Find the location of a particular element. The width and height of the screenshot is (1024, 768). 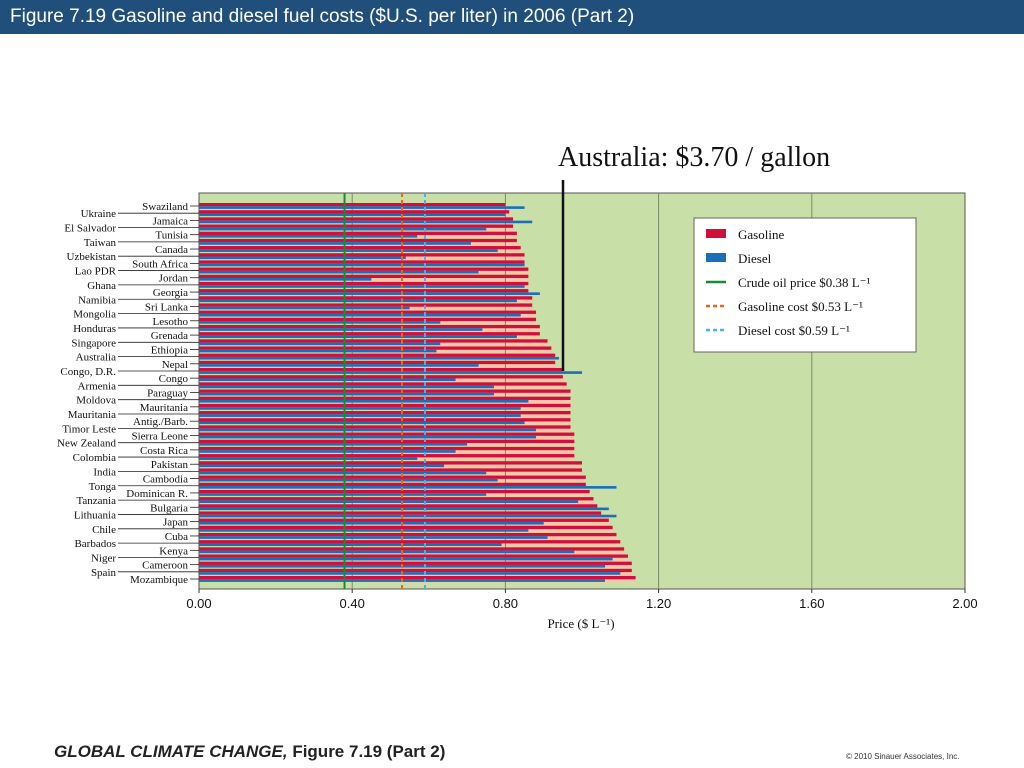

category-label: Congo is located at coordinates (174, 379).